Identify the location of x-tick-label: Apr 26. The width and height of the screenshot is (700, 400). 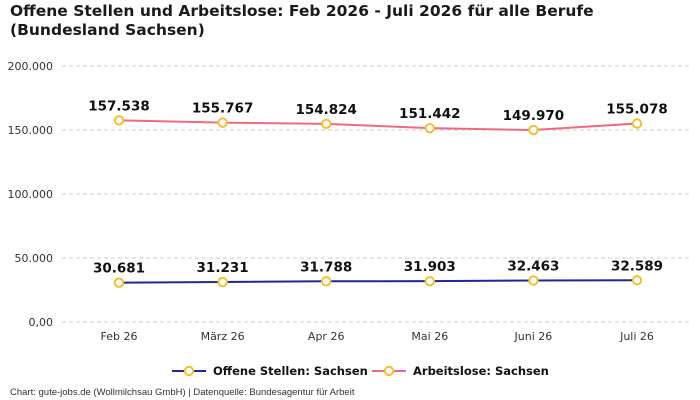
(326, 336).